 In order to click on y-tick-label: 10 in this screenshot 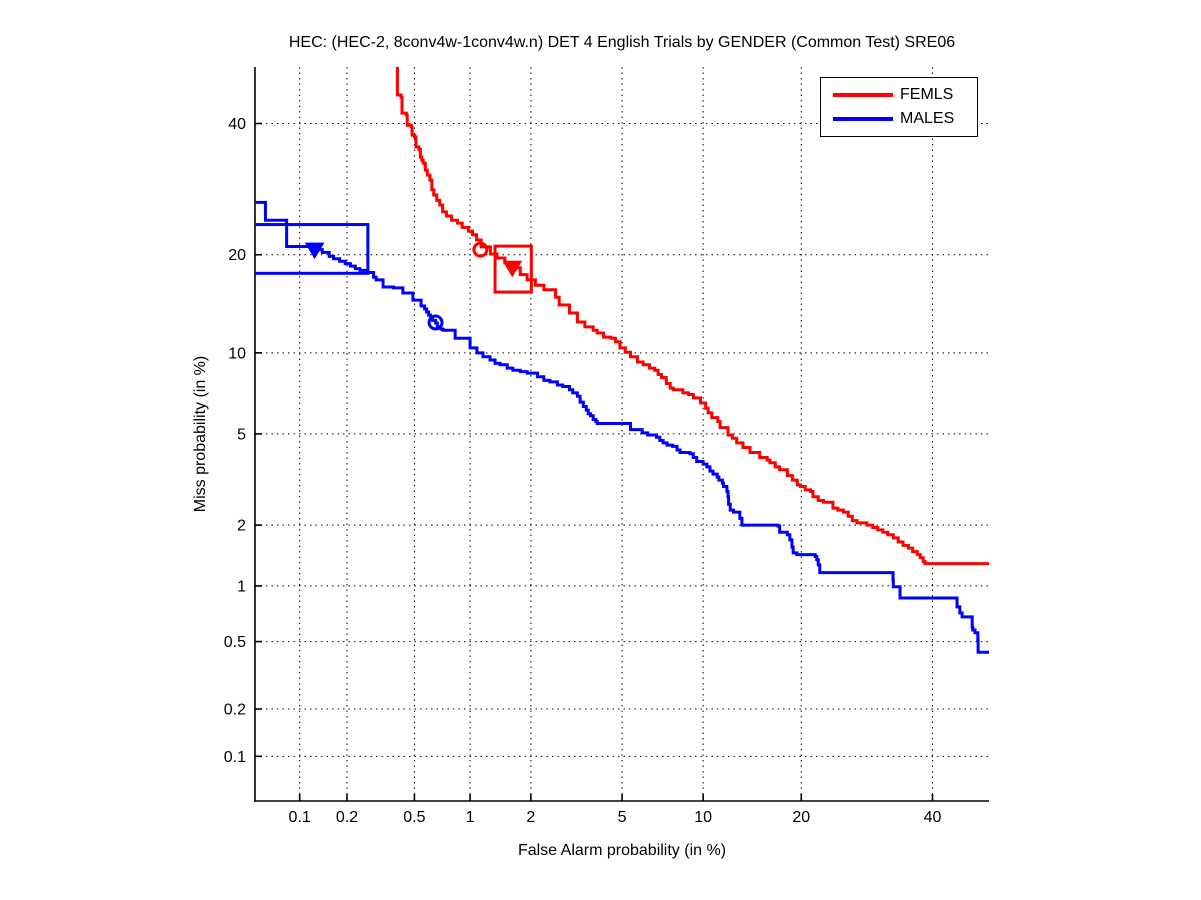, I will do `click(237, 353)`.